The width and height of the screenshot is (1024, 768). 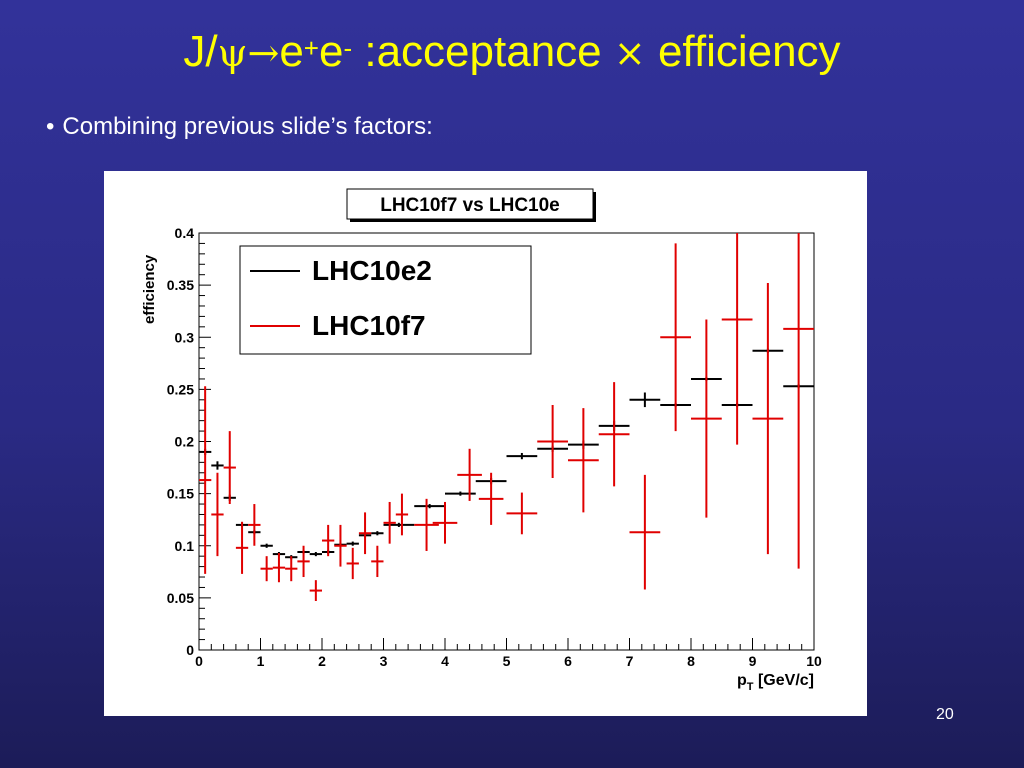 What do you see at coordinates (185, 233) in the screenshot?
I see `y-tick-label: 0.4` at bounding box center [185, 233].